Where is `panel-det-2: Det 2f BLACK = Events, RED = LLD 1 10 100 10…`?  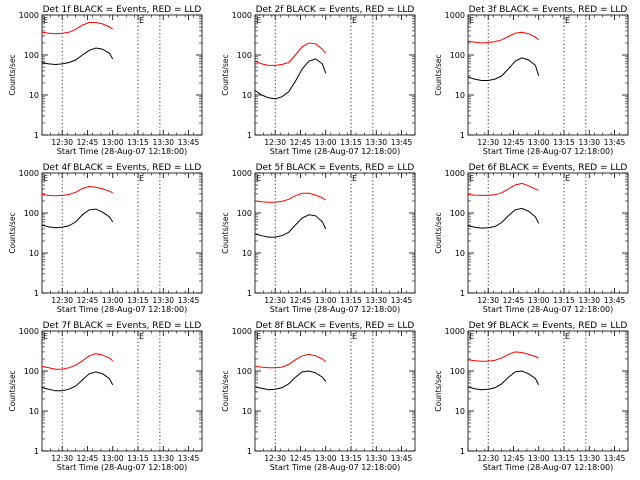
panel-det-2: Det 2f BLACK = Events, RED = LLD 1 10 100 10… is located at coordinates (318, 80).